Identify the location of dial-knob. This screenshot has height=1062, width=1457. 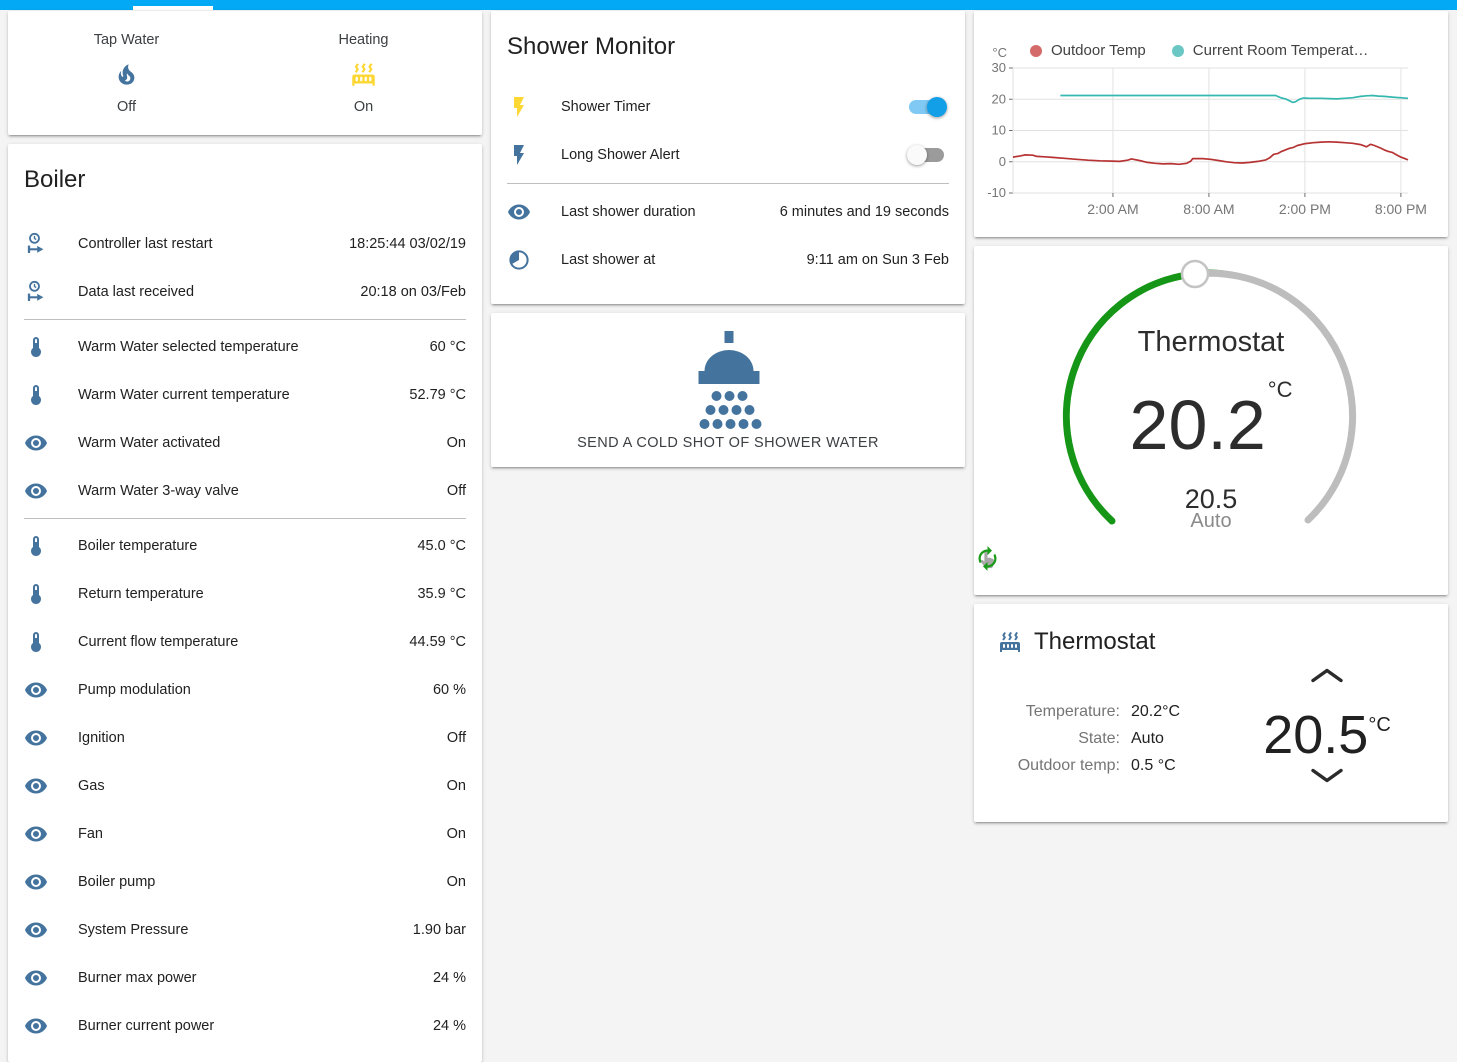
(1195, 274).